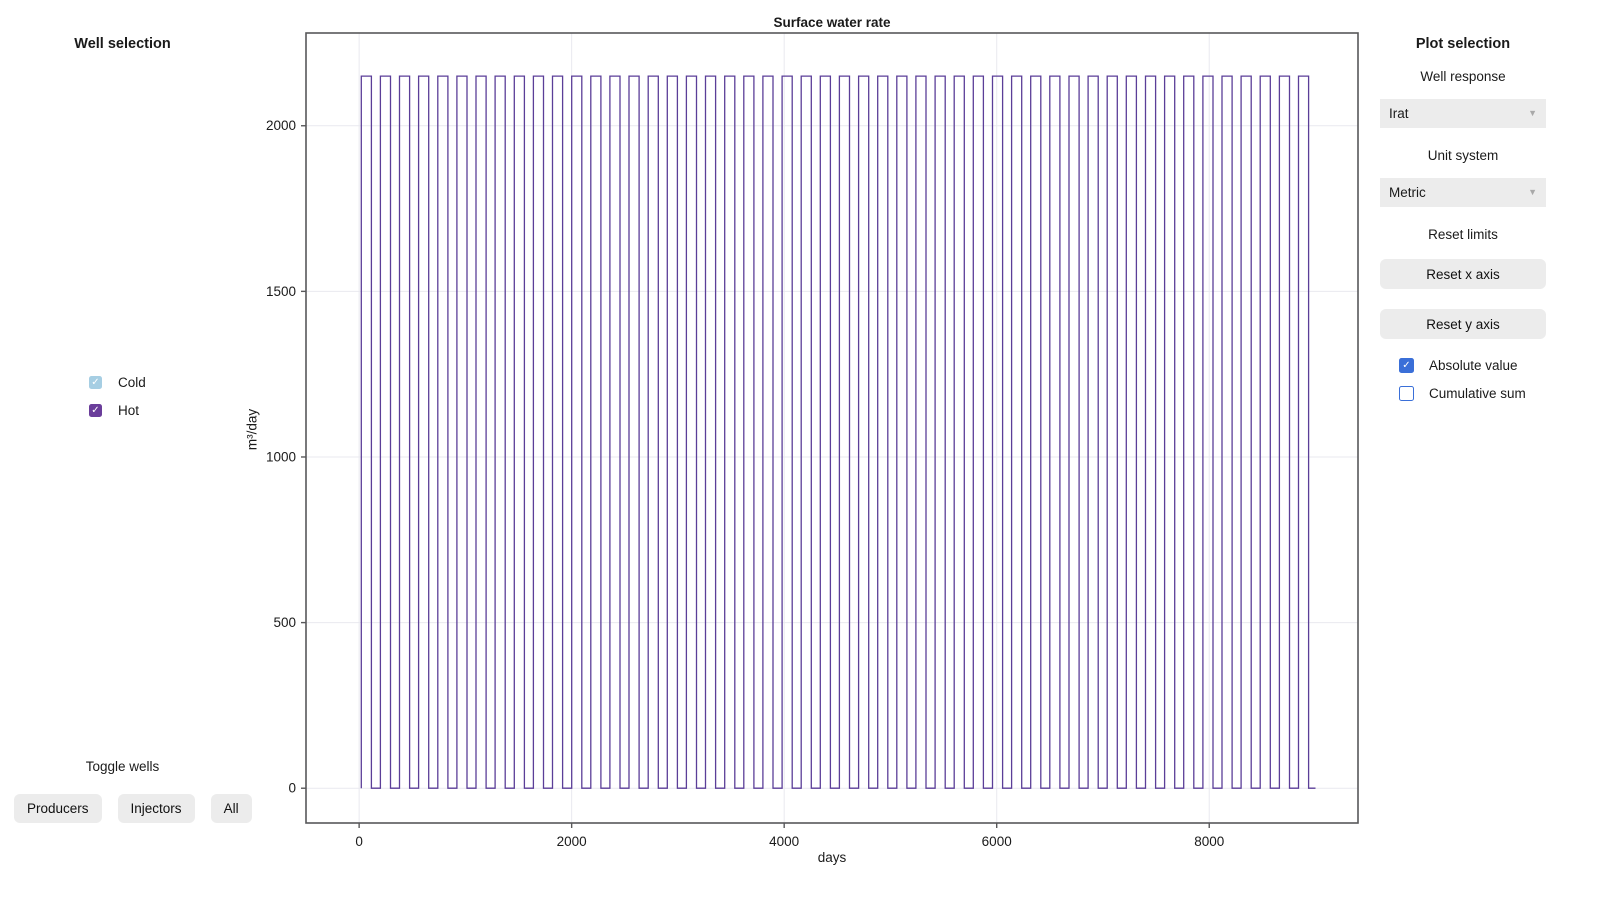  What do you see at coordinates (122, 44) in the screenshot?
I see `well-selection-title: Well selection` at bounding box center [122, 44].